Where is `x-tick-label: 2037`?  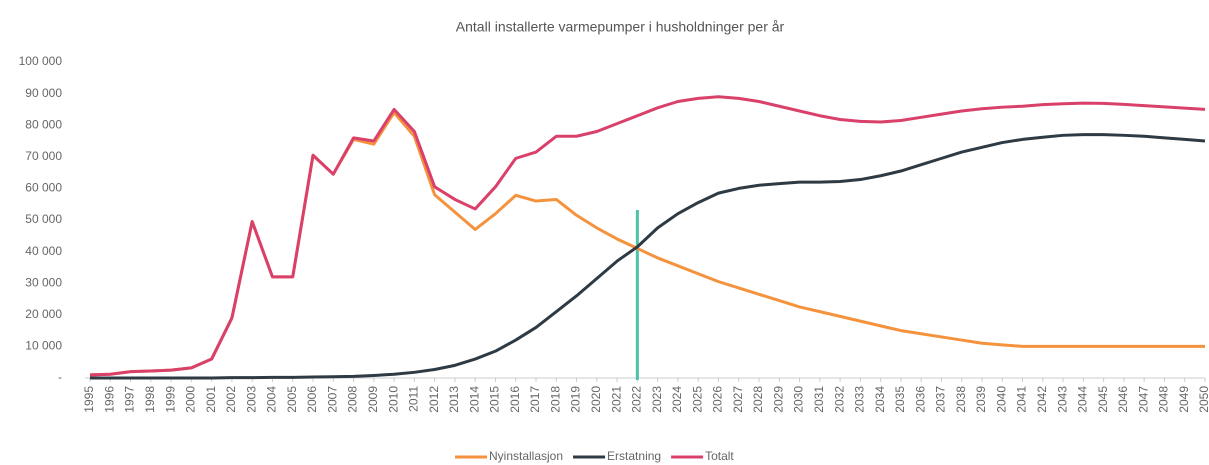 x-tick-label: 2037 is located at coordinates (941, 399).